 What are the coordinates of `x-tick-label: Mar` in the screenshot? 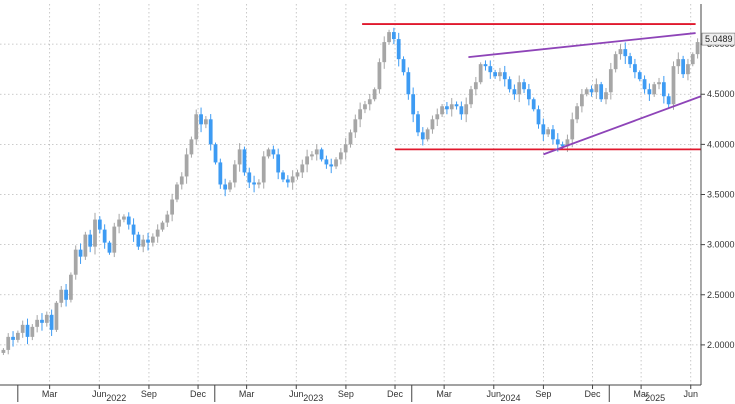 It's located at (444, 394).